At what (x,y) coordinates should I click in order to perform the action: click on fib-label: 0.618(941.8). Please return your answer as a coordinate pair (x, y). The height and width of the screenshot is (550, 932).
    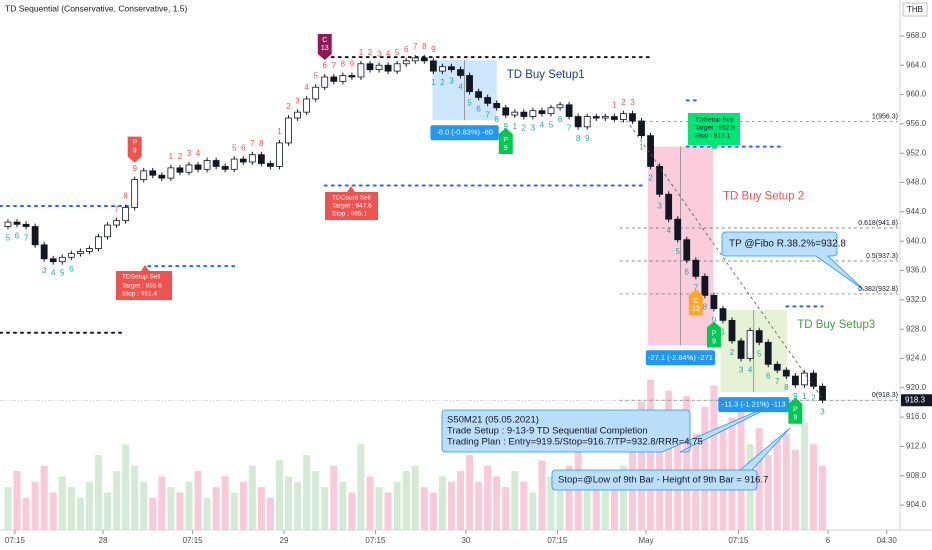
    Looking at the image, I should click on (878, 223).